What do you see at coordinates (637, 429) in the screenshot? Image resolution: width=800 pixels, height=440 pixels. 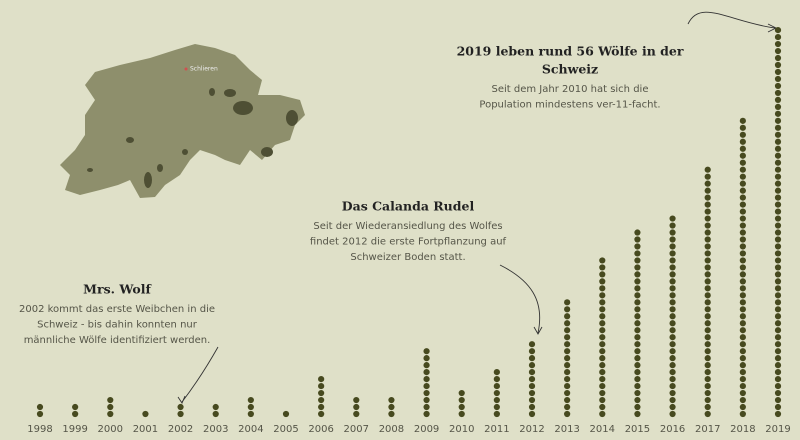 I see `x-tick-label: 2015` at bounding box center [637, 429].